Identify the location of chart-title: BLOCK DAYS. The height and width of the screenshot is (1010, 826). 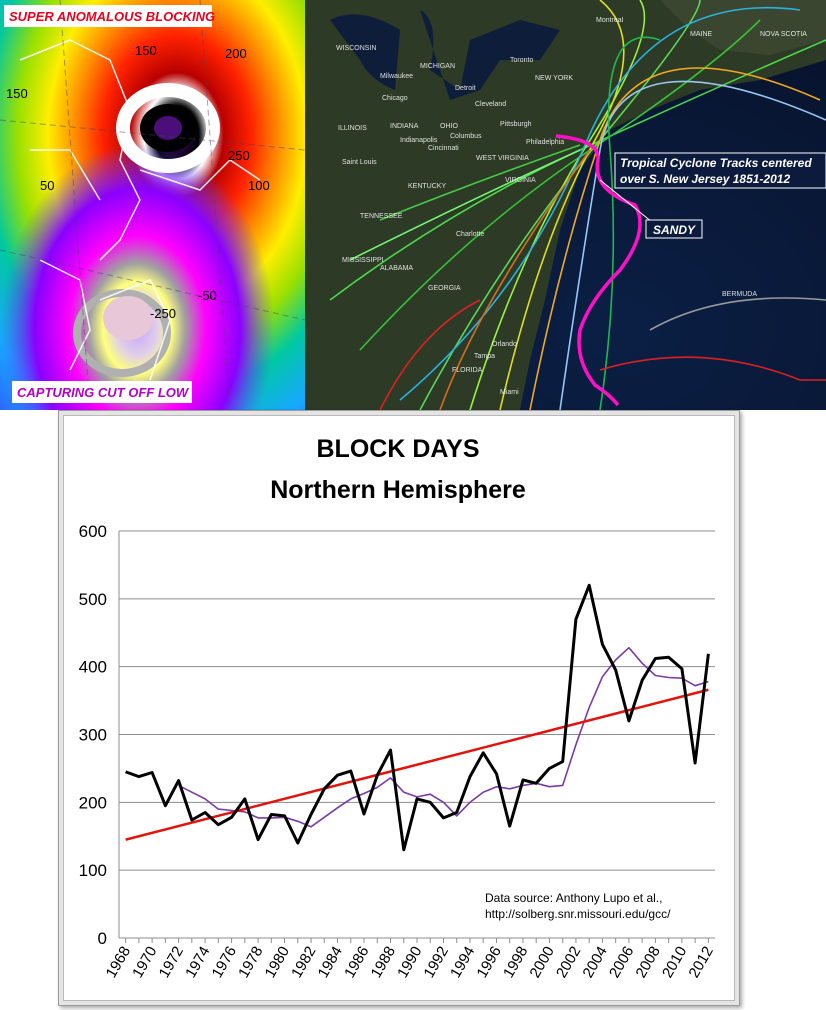
(398, 449).